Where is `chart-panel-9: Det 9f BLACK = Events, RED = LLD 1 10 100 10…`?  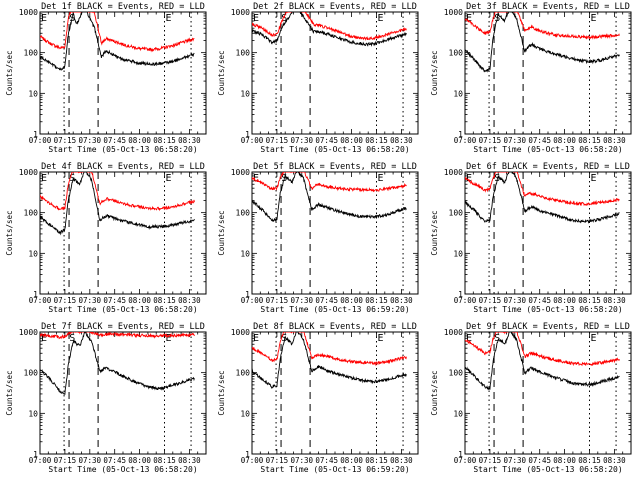
chart-panel-9: Det 9f BLACK = Events, RED = LLD 1 10 100 10… is located at coordinates (531, 398).